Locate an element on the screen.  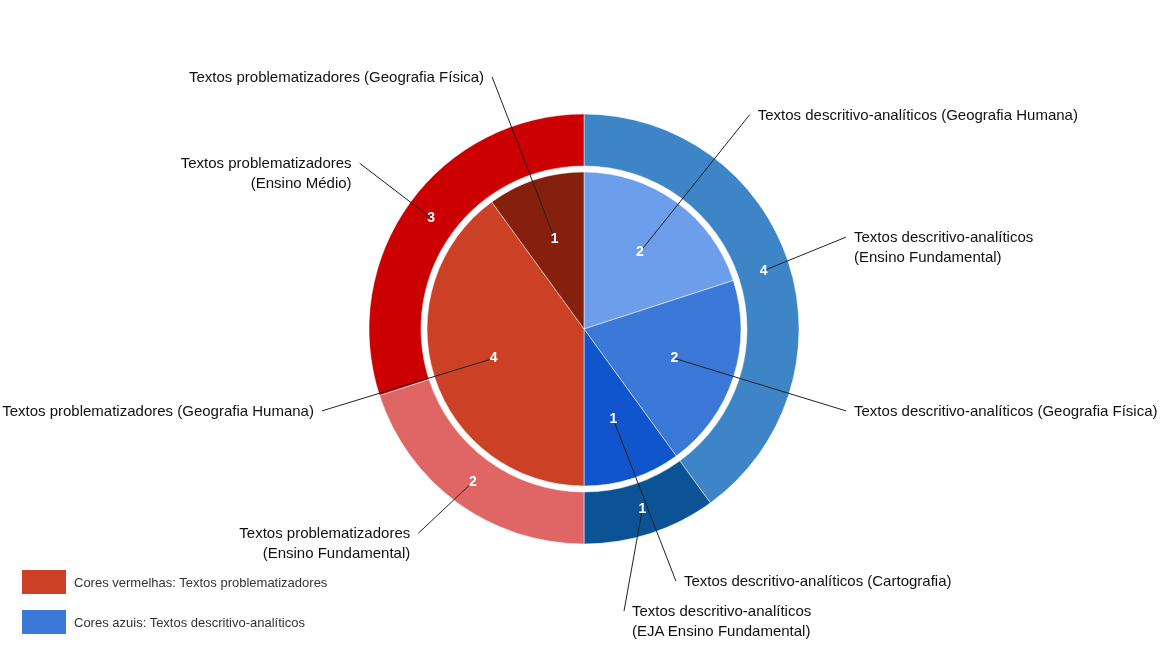
slice-label: Textos descritivo-analíticos (EJA Ensino Fundamental) is located at coordinates (722, 621).